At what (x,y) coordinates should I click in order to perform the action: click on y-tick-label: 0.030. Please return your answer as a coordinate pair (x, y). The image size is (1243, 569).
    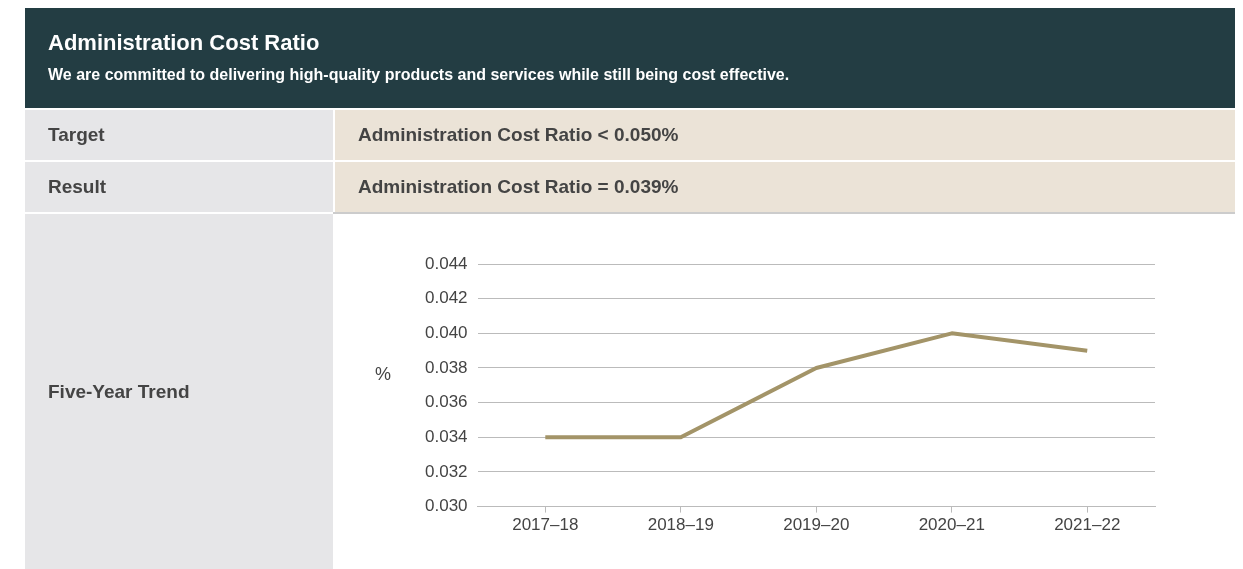
    Looking at the image, I should click on (446, 506).